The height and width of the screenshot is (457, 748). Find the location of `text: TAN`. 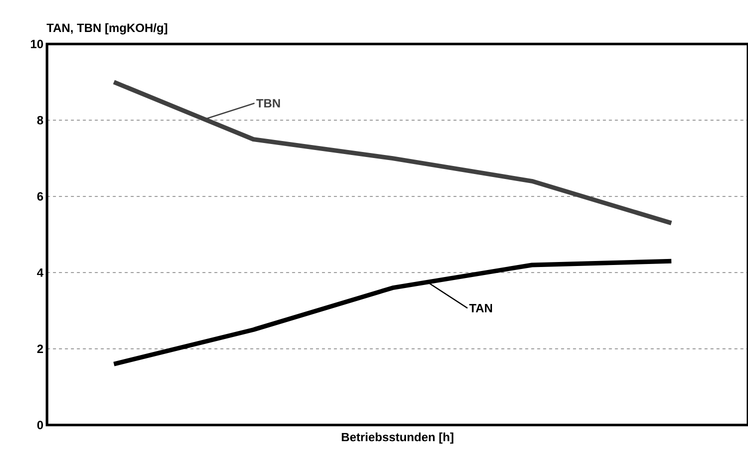

text: TAN is located at coordinates (480, 308).